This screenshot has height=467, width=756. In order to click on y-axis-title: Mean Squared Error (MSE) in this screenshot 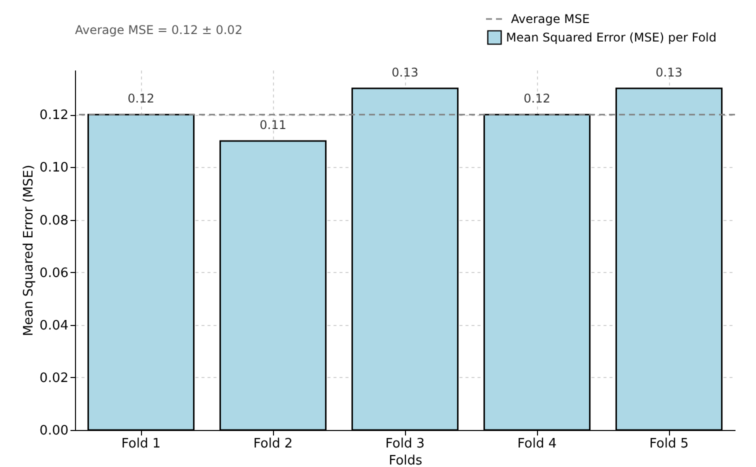, I will do `click(29, 250)`.